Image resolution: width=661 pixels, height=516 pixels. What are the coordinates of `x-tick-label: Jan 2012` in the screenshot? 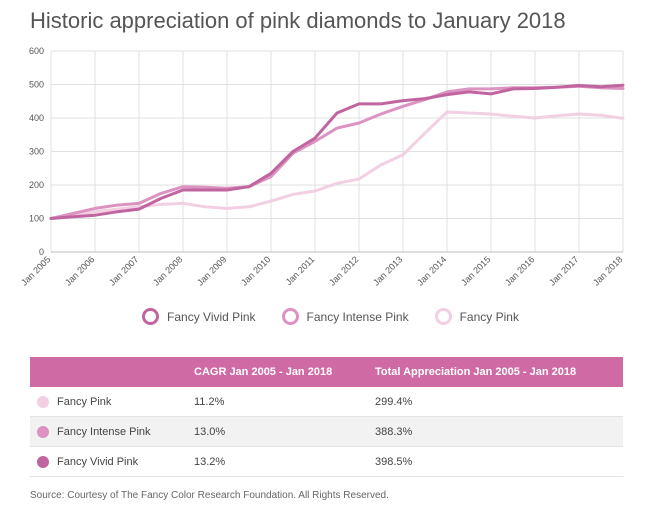 It's located at (343, 270).